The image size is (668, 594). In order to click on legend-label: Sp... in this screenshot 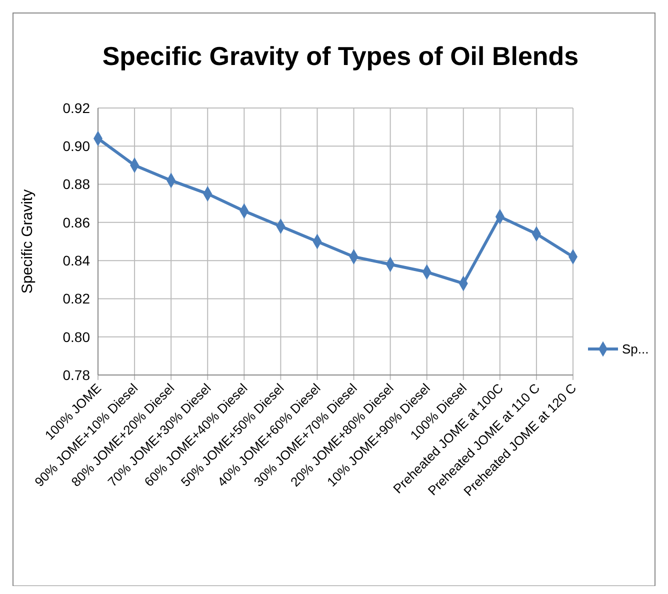, I will do `click(635, 349)`.